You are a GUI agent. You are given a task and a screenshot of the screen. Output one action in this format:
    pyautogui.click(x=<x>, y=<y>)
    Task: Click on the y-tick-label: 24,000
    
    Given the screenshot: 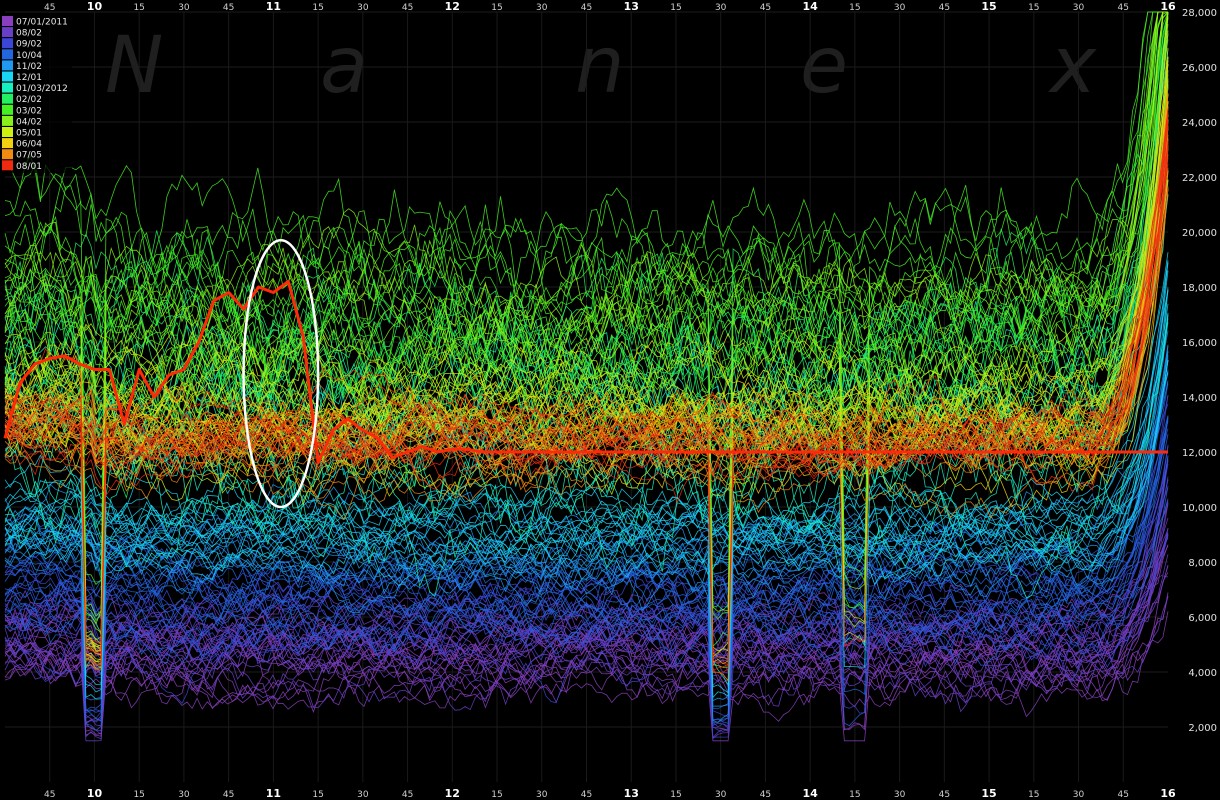 What is the action you would take?
    pyautogui.click(x=1199, y=123)
    